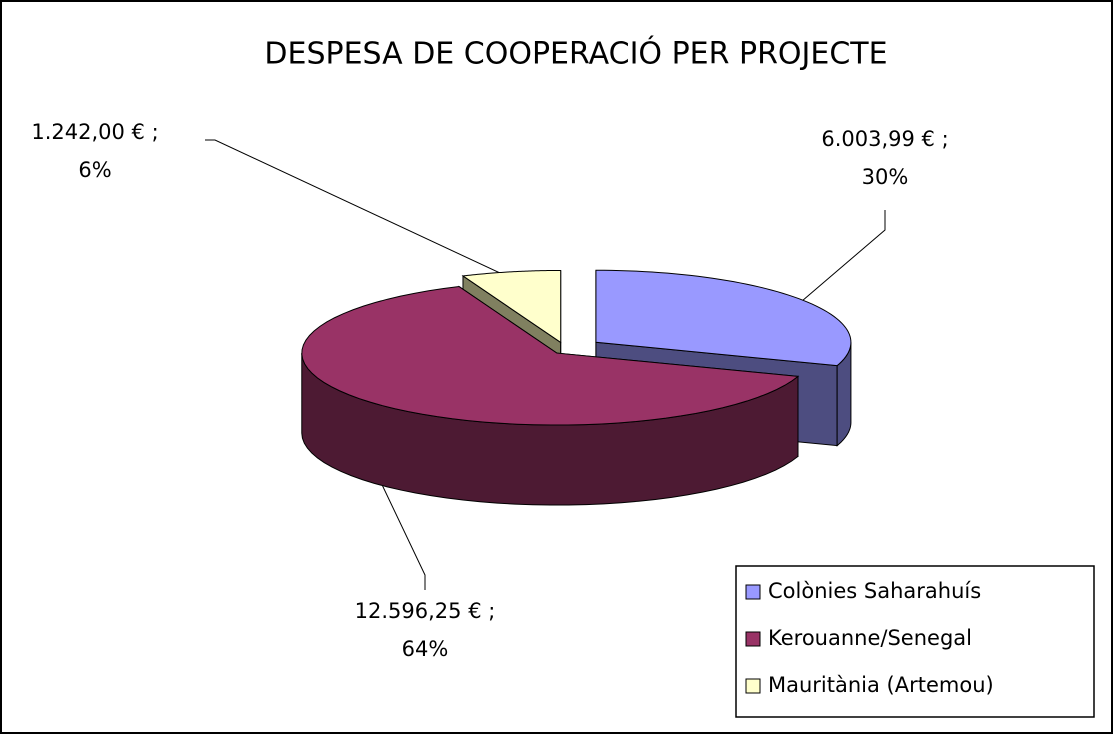 This screenshot has height=739, width=1114. Describe the element at coordinates (881, 685) in the screenshot. I see `legend-label: Mauritània (Artemou)` at that location.